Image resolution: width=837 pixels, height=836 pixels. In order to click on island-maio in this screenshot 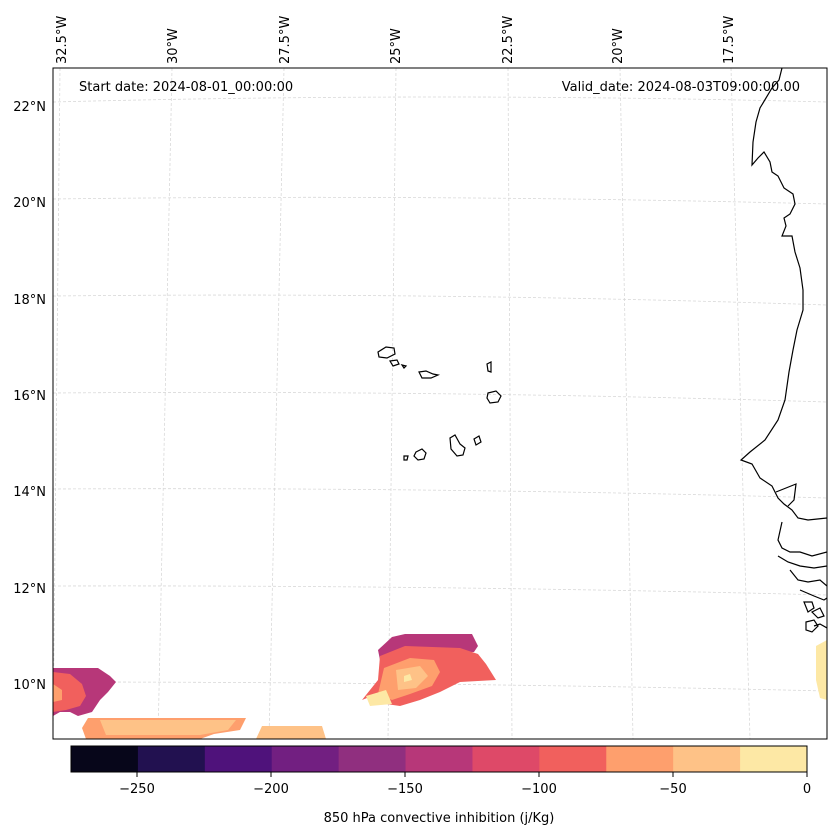, I will do `click(477, 440)`.